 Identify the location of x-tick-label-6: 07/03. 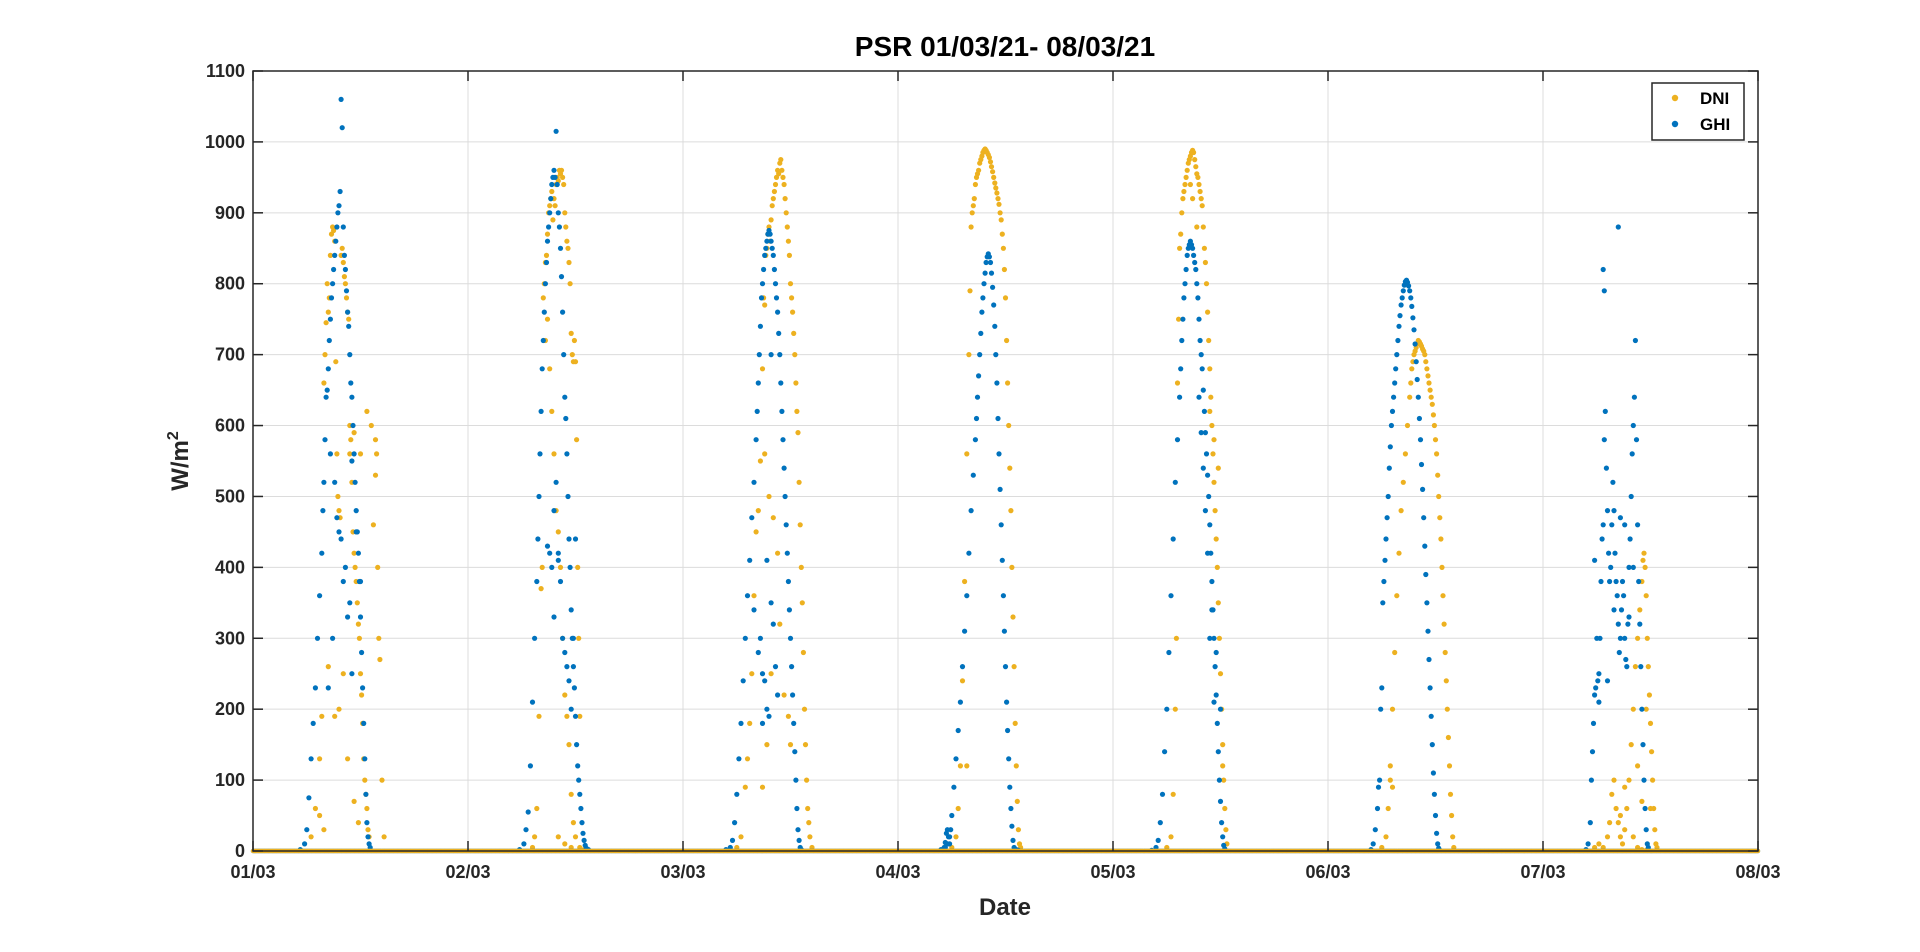
(1542, 872).